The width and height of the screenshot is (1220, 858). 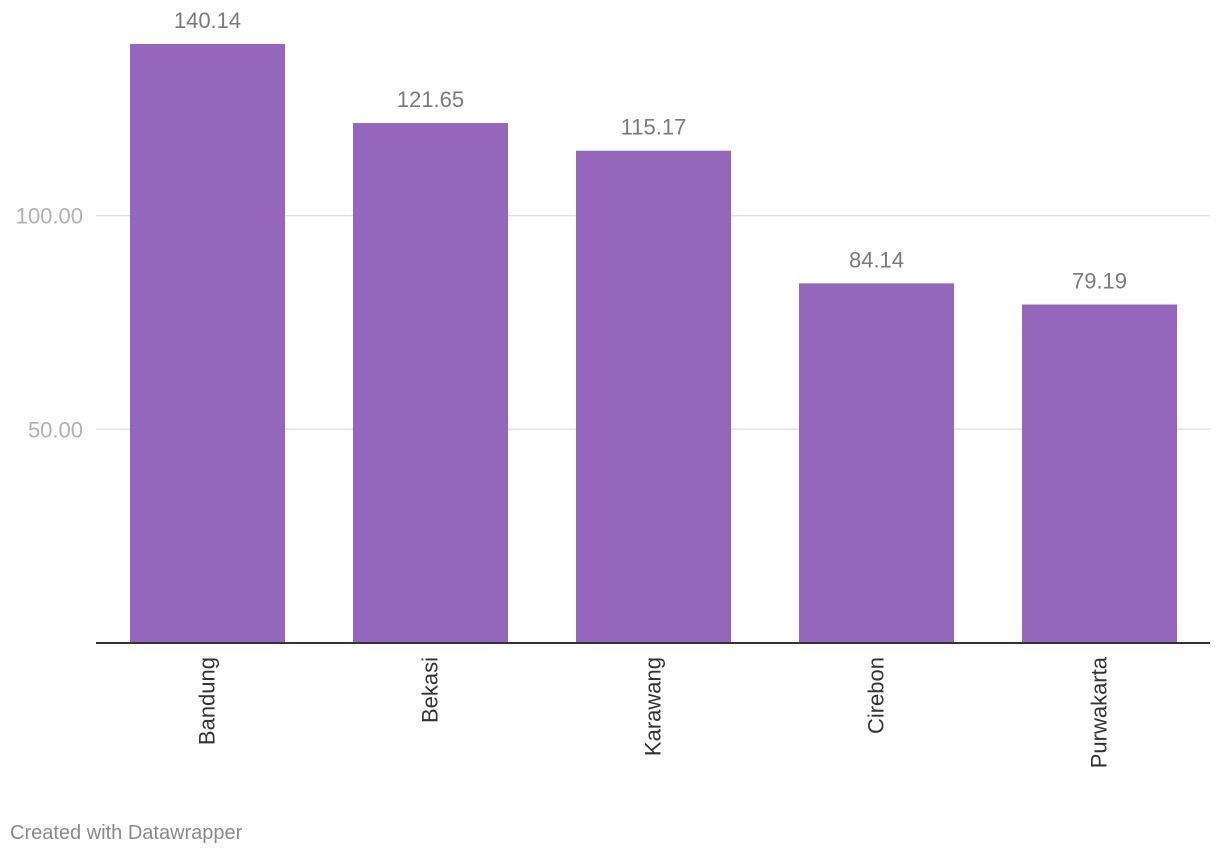 I want to click on category-label: Purwakarta, so click(x=1099, y=712).